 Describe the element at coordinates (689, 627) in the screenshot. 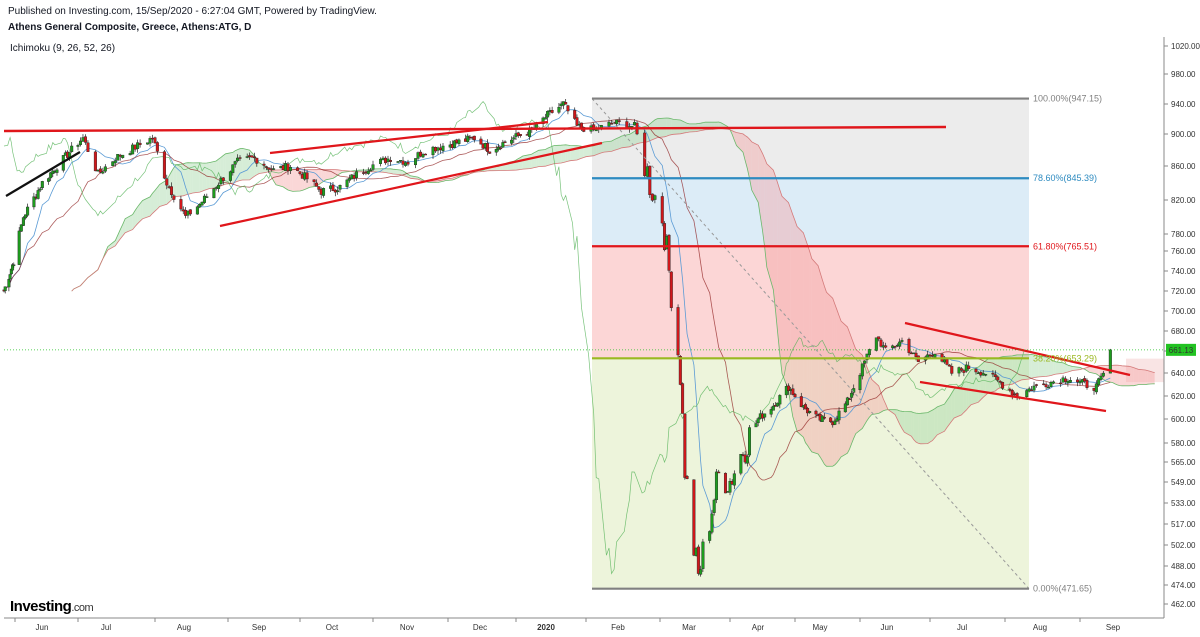

I see `x-tick-label: Mar` at that location.